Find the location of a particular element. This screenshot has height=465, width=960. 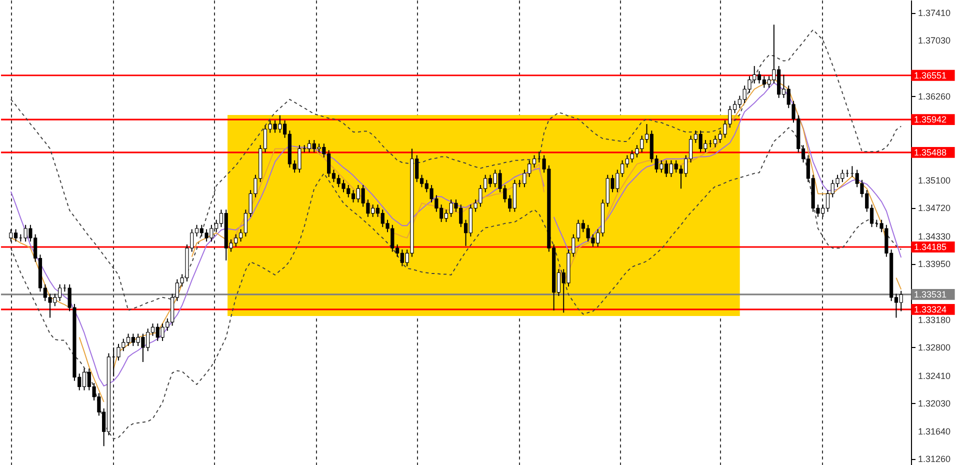

y-tick-label: 1.32030 is located at coordinates (934, 403).